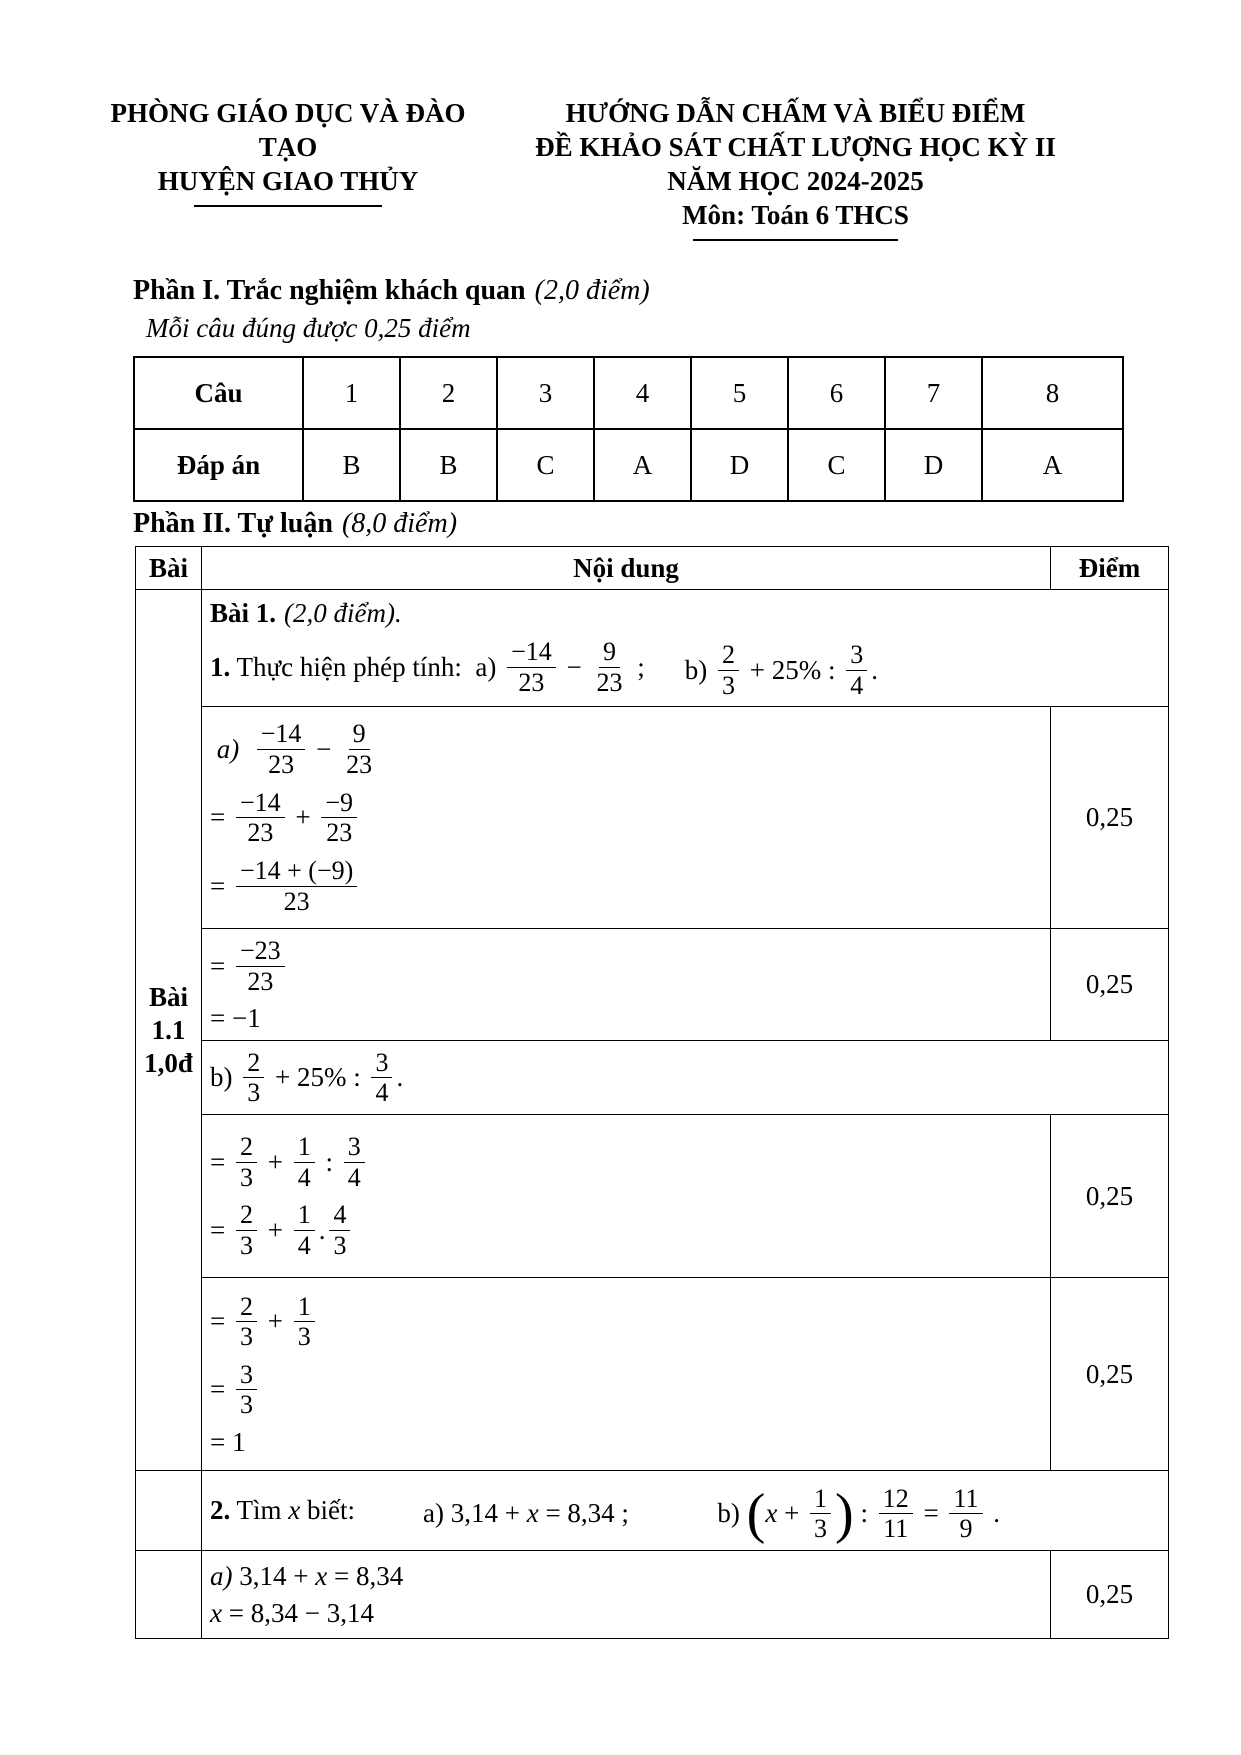 This screenshot has height=1755, width=1241. What do you see at coordinates (288, 181) in the screenshot?
I see `office-name-line2: HUYỆN GIAO THỦY` at bounding box center [288, 181].